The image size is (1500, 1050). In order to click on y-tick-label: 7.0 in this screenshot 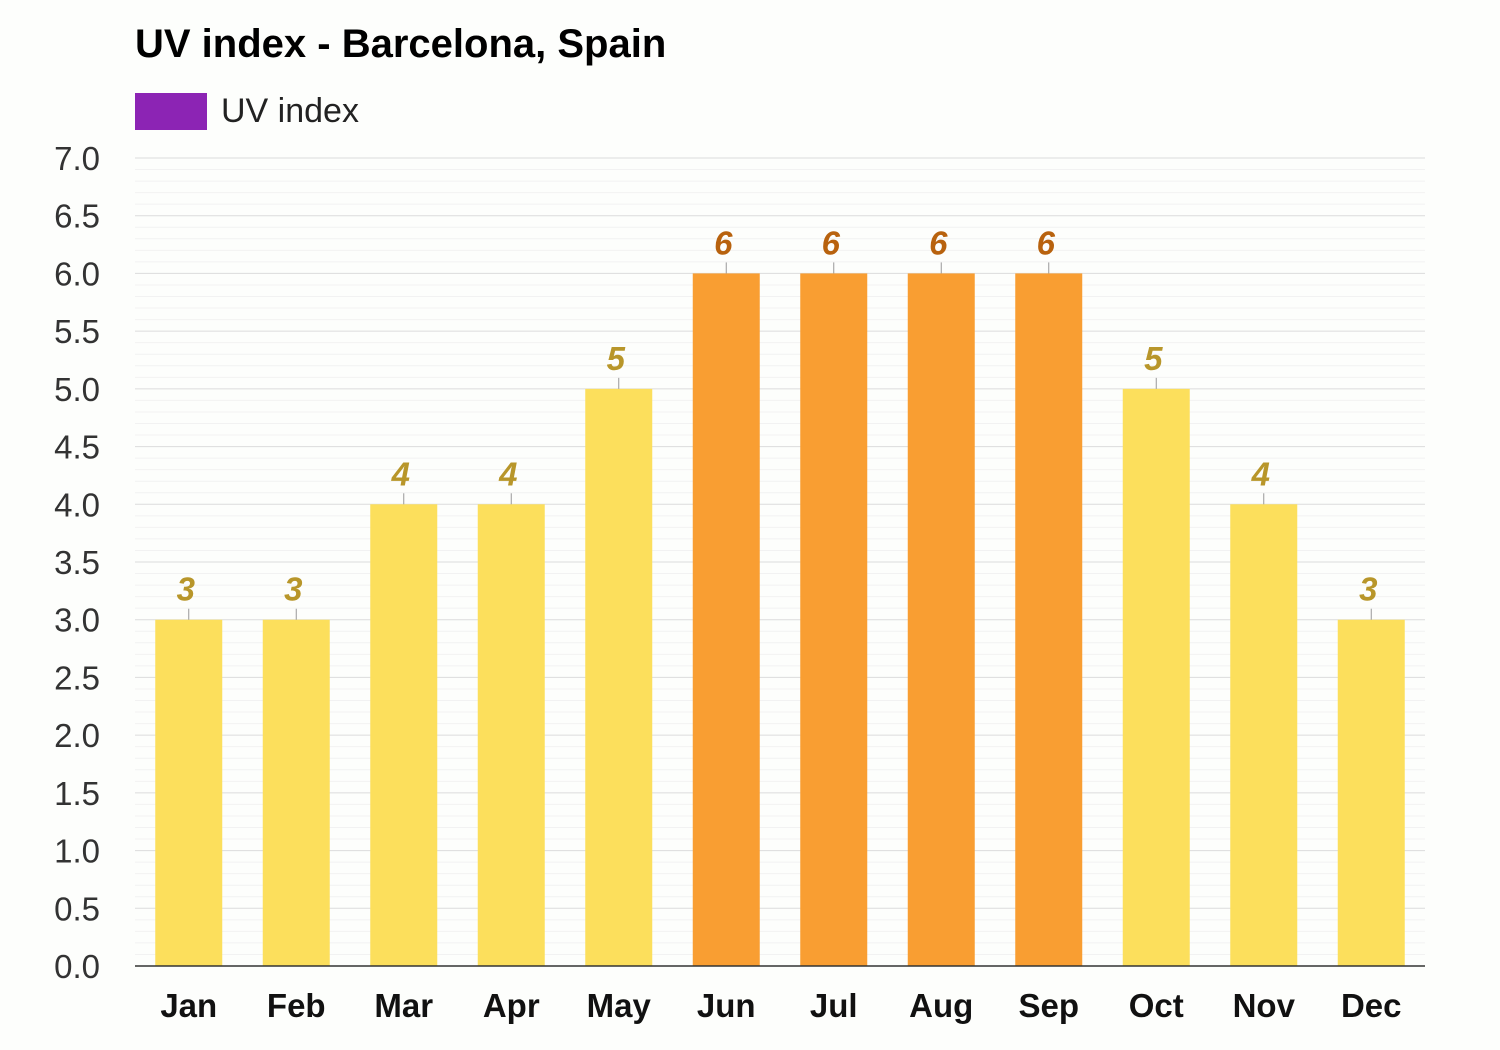, I will do `click(77, 158)`.